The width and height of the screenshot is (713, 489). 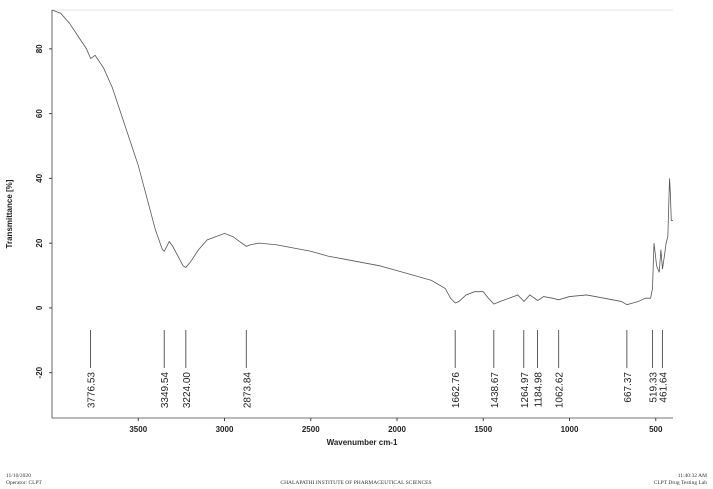 What do you see at coordinates (681, 483) in the screenshot?
I see `footer-lab: CLPT Drug Testing Lab` at bounding box center [681, 483].